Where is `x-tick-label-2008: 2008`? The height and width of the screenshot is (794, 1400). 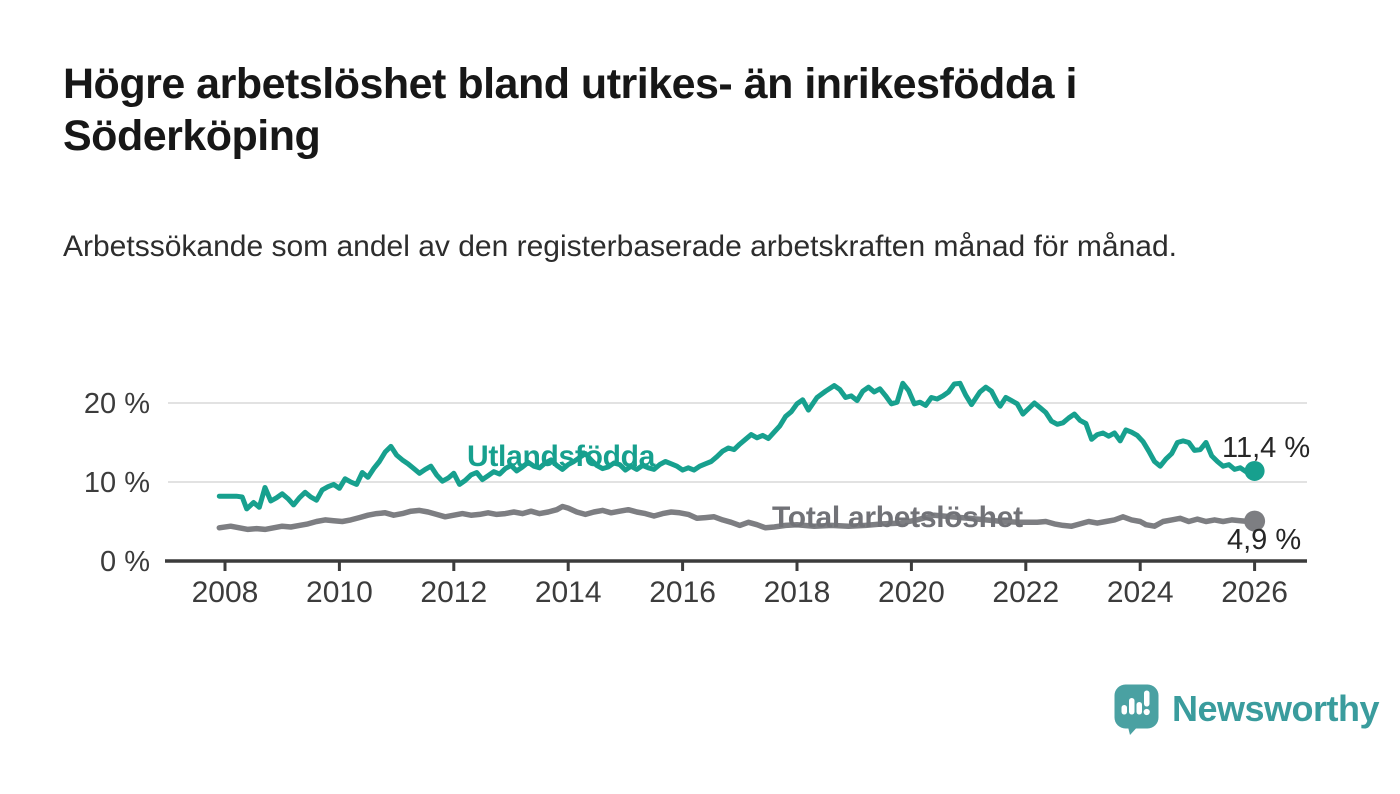 x-tick-label-2008: 2008 is located at coordinates (225, 592).